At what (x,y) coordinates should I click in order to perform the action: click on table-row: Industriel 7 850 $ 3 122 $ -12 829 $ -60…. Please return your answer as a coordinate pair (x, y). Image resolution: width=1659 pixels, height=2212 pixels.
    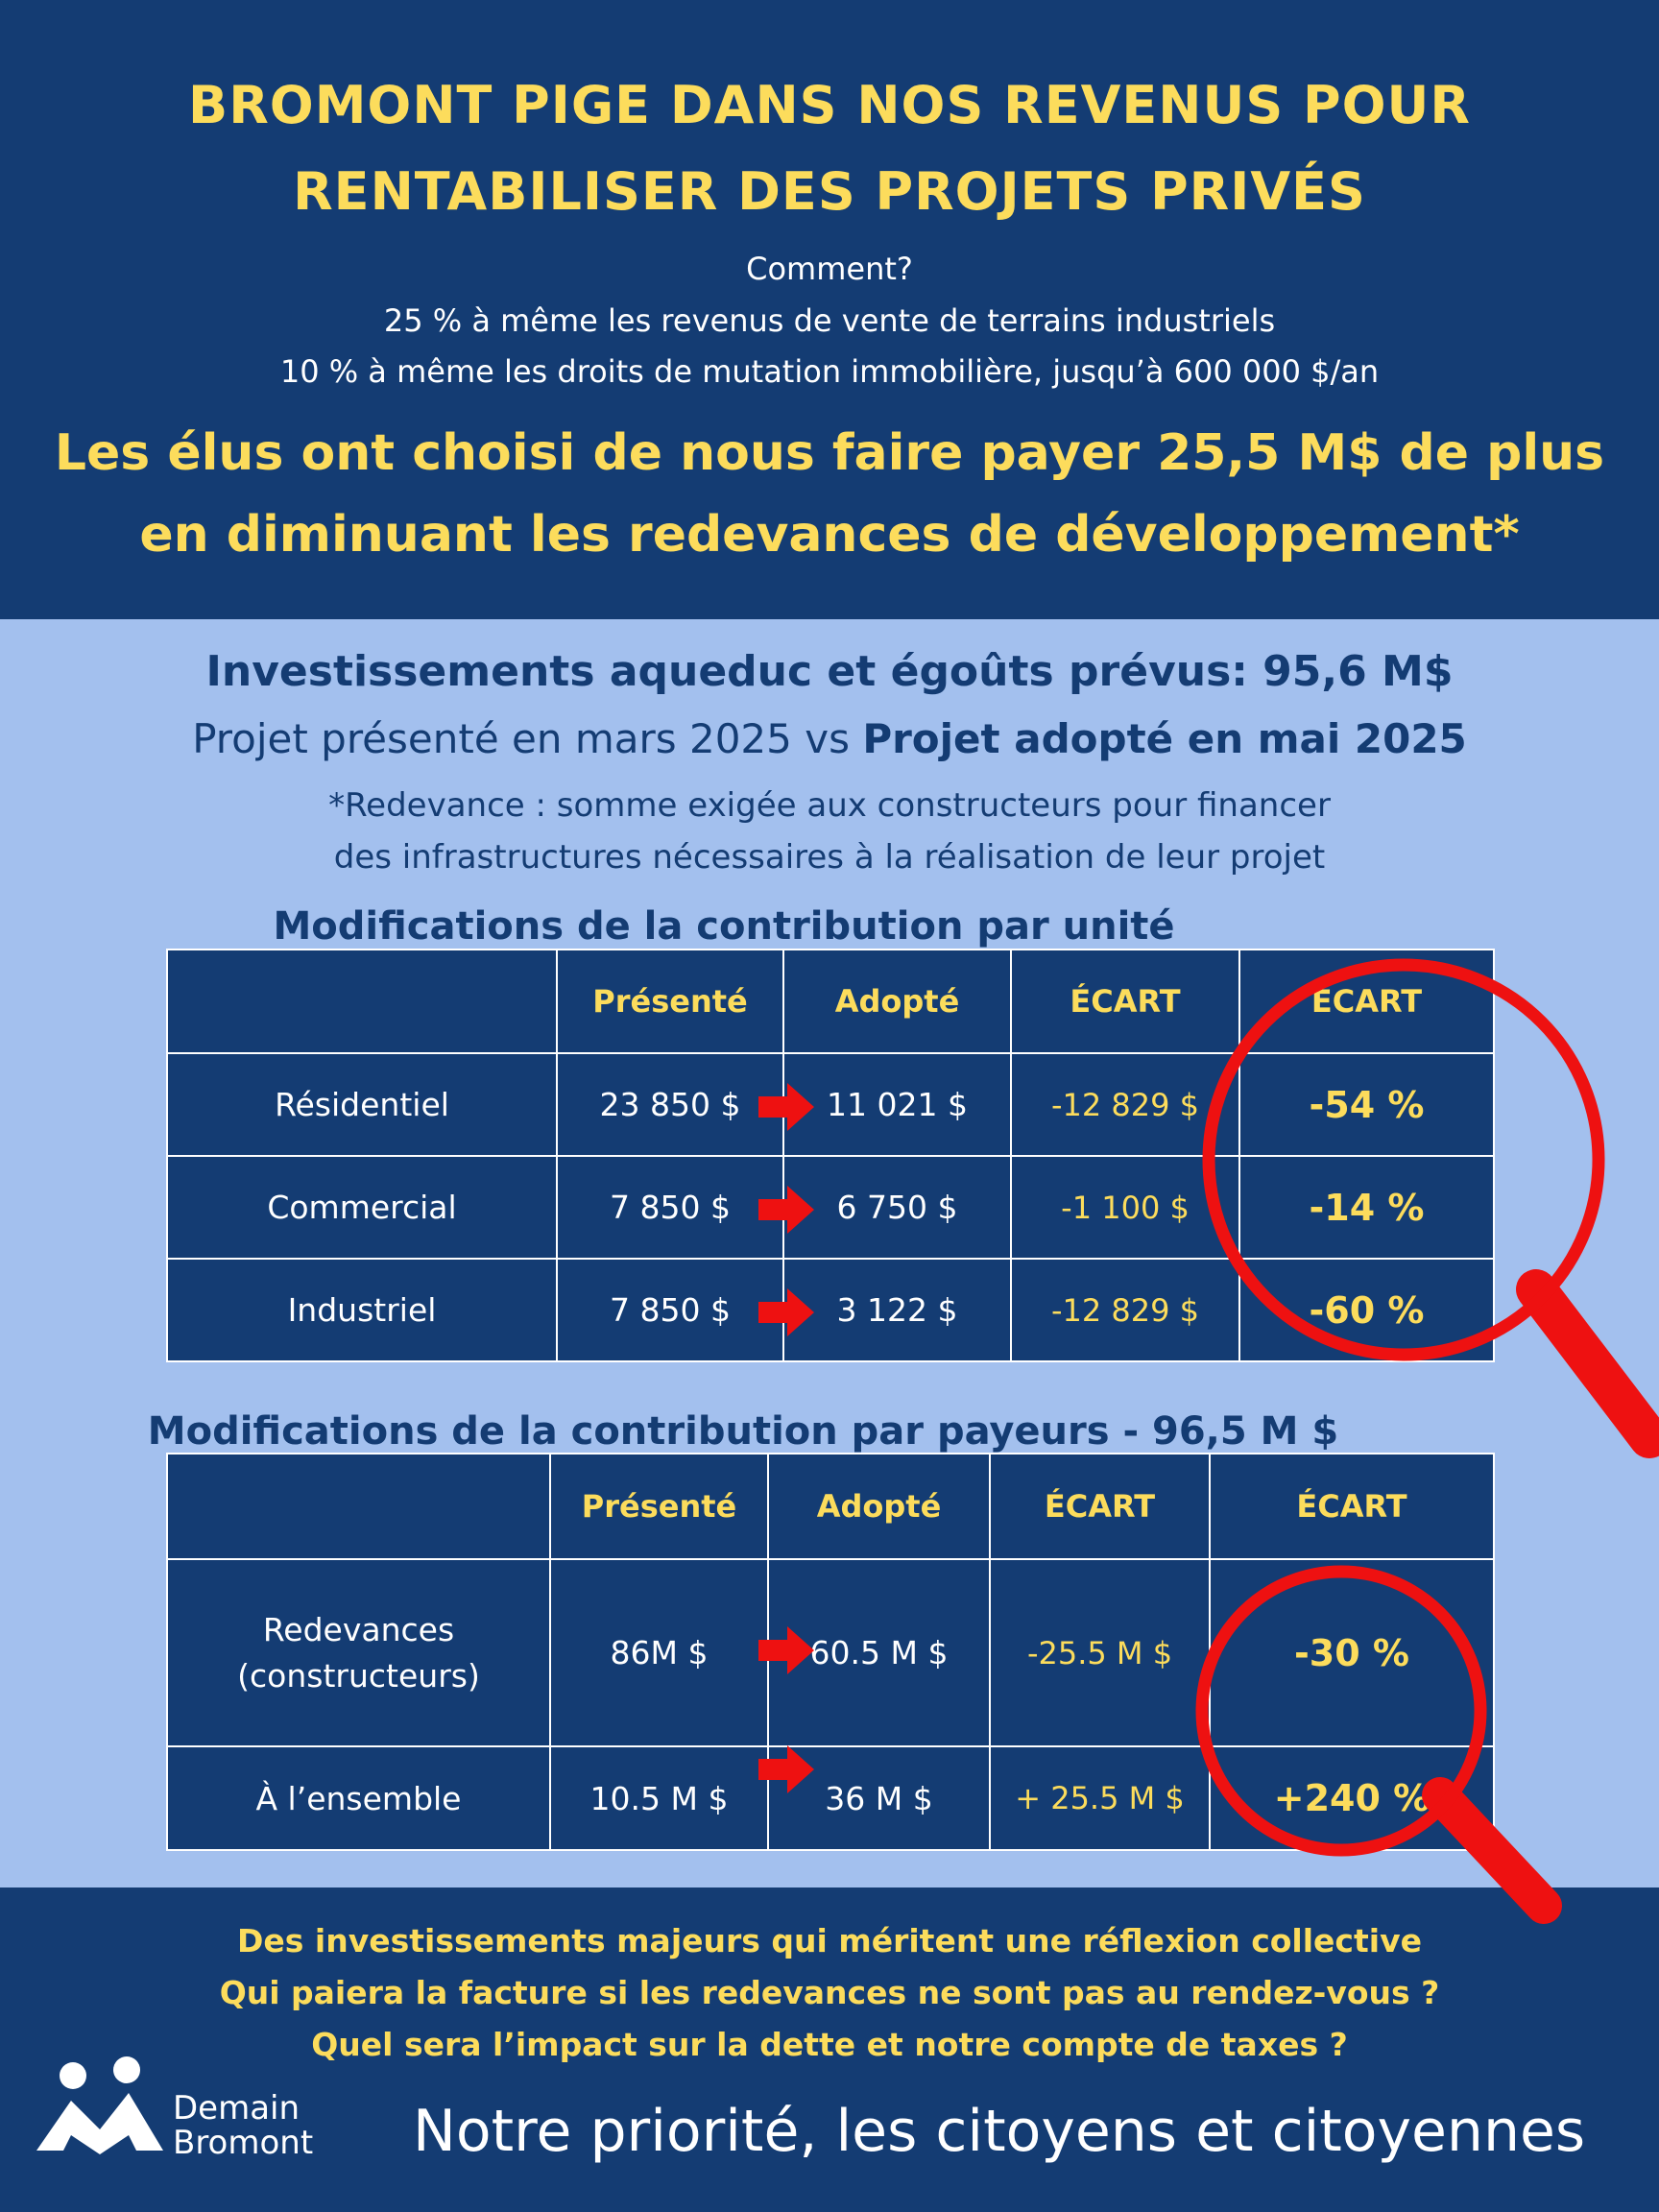
    Looking at the image, I should click on (830, 1310).